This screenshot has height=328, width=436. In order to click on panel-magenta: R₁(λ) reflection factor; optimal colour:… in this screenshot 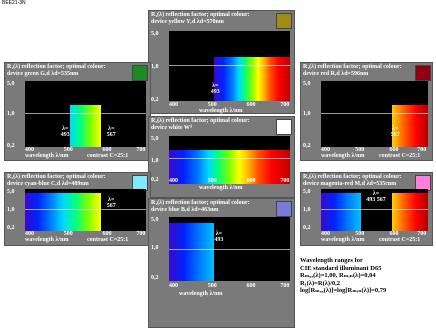, I will do `click(366, 209)`.